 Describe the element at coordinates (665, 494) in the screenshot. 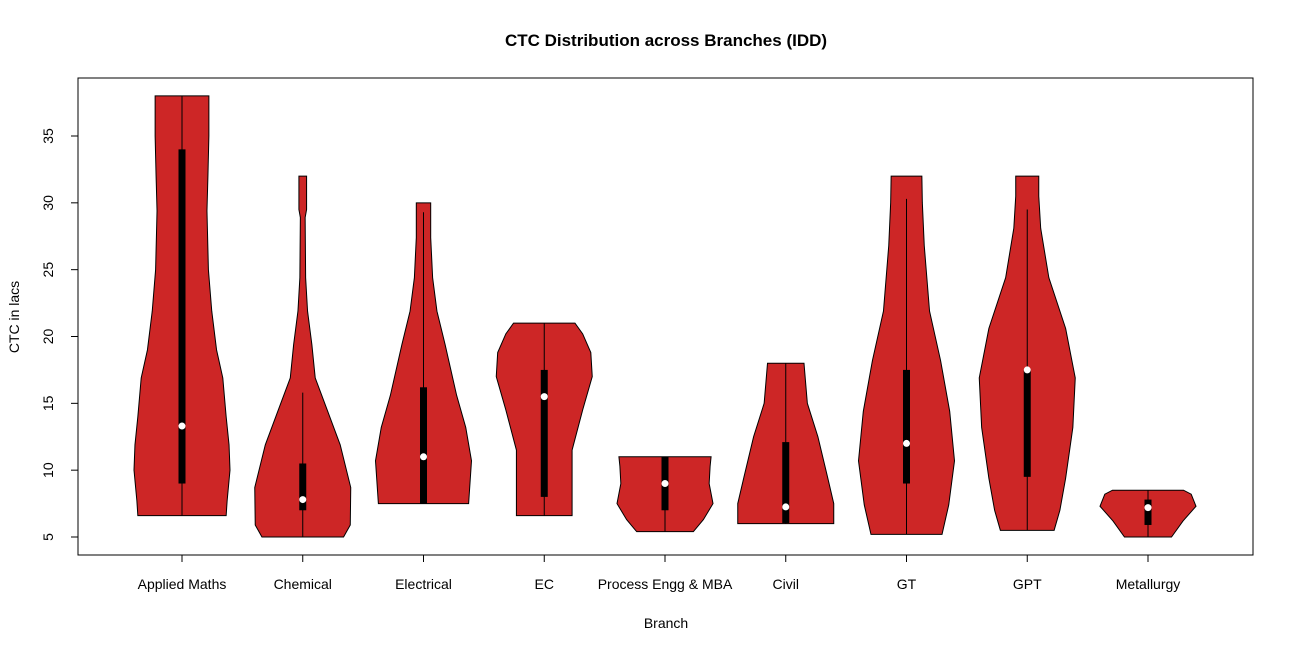

I see `violin-process-engg-mba` at that location.